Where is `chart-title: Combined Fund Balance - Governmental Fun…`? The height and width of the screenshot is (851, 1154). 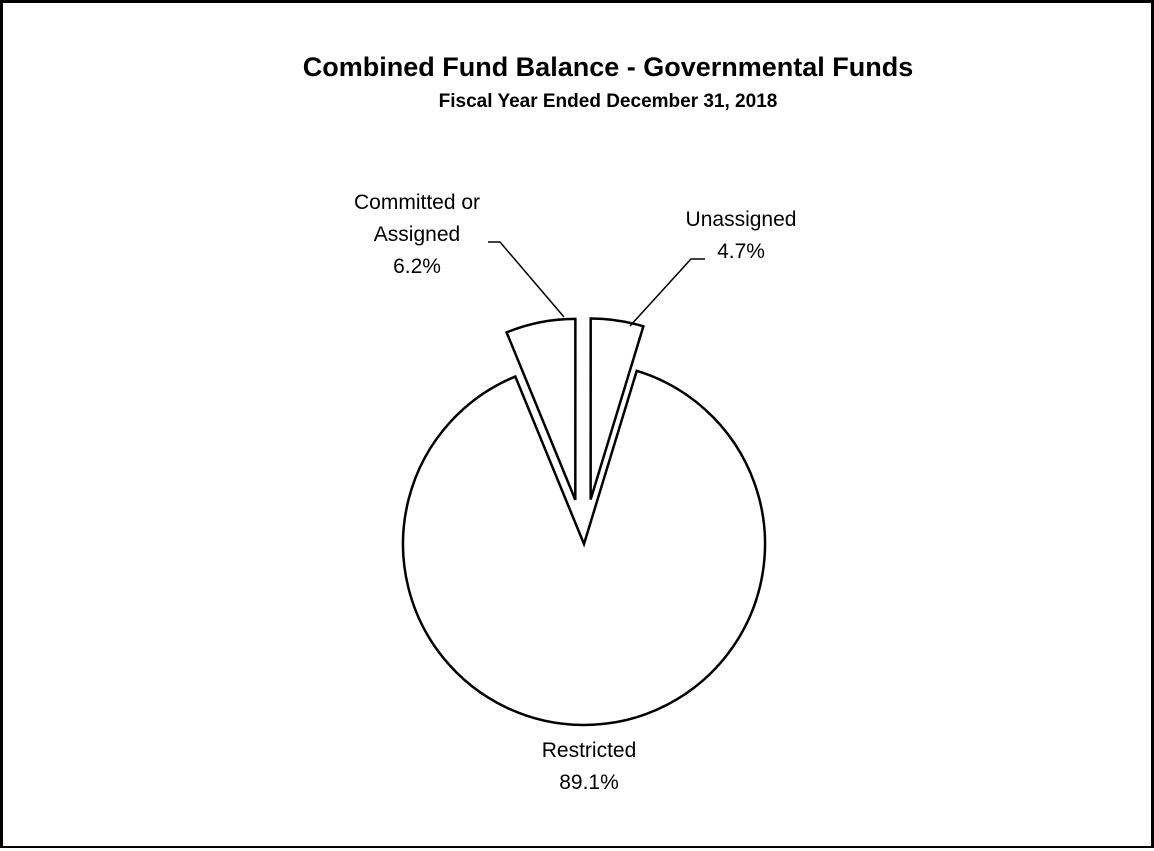 chart-title: Combined Fund Balance - Governmental Fun… is located at coordinates (608, 67).